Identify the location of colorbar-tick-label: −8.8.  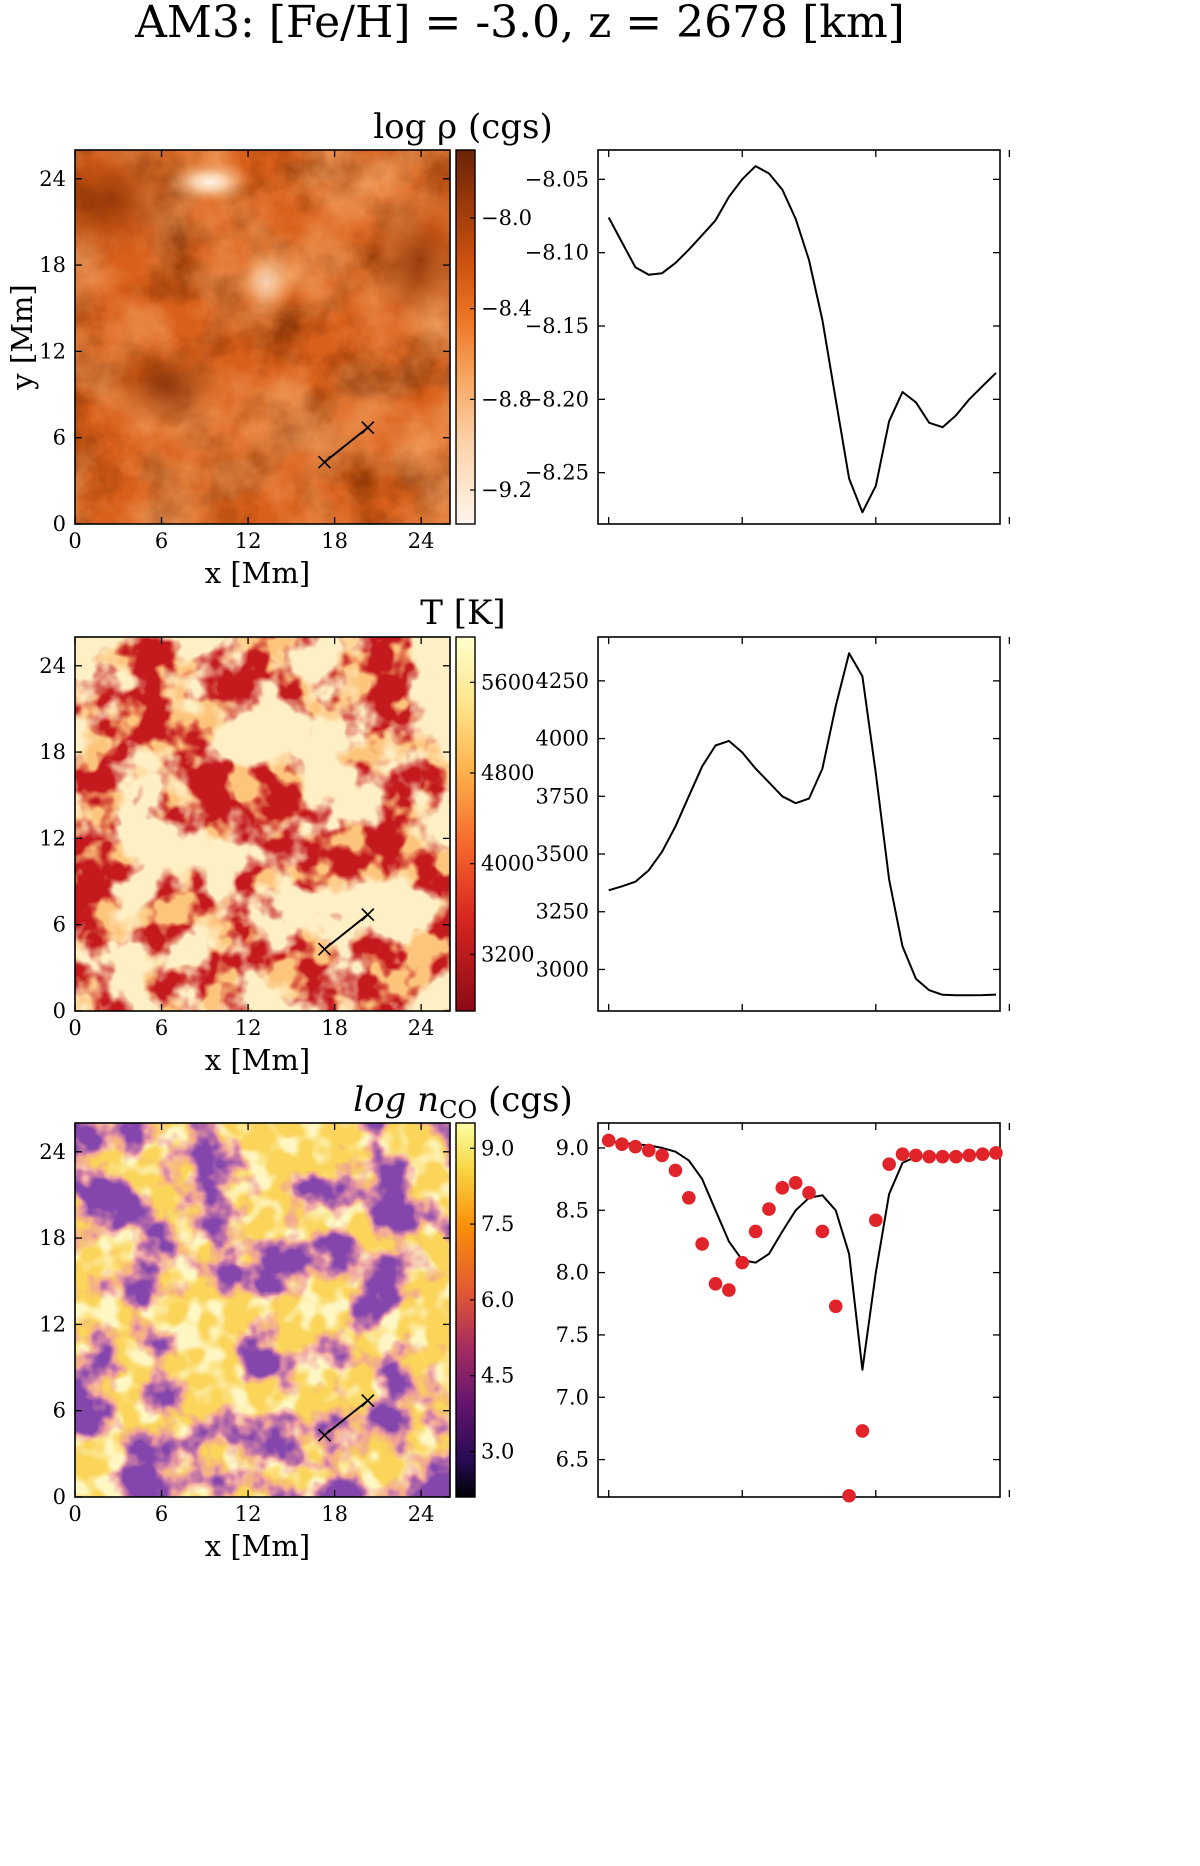
(506, 399).